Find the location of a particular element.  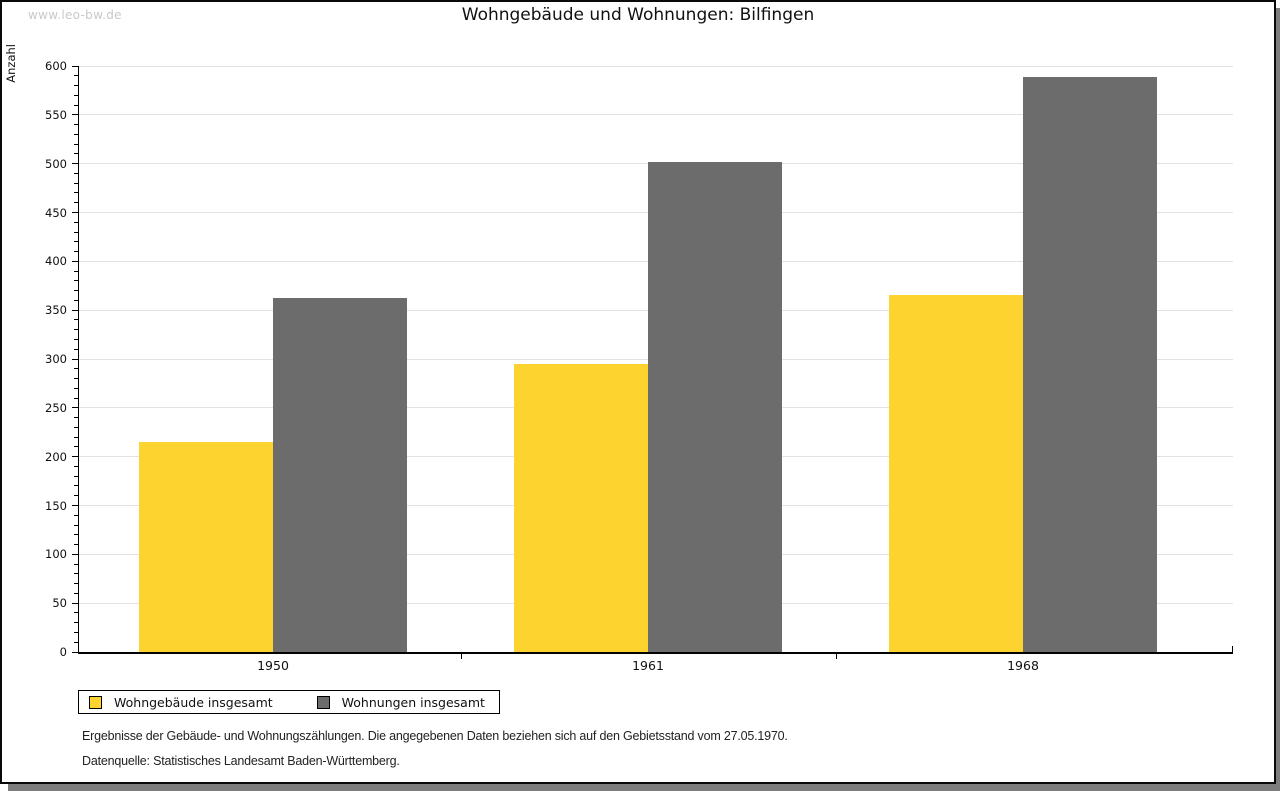

y-axis-tick-label: 450 is located at coordinates (56, 212).